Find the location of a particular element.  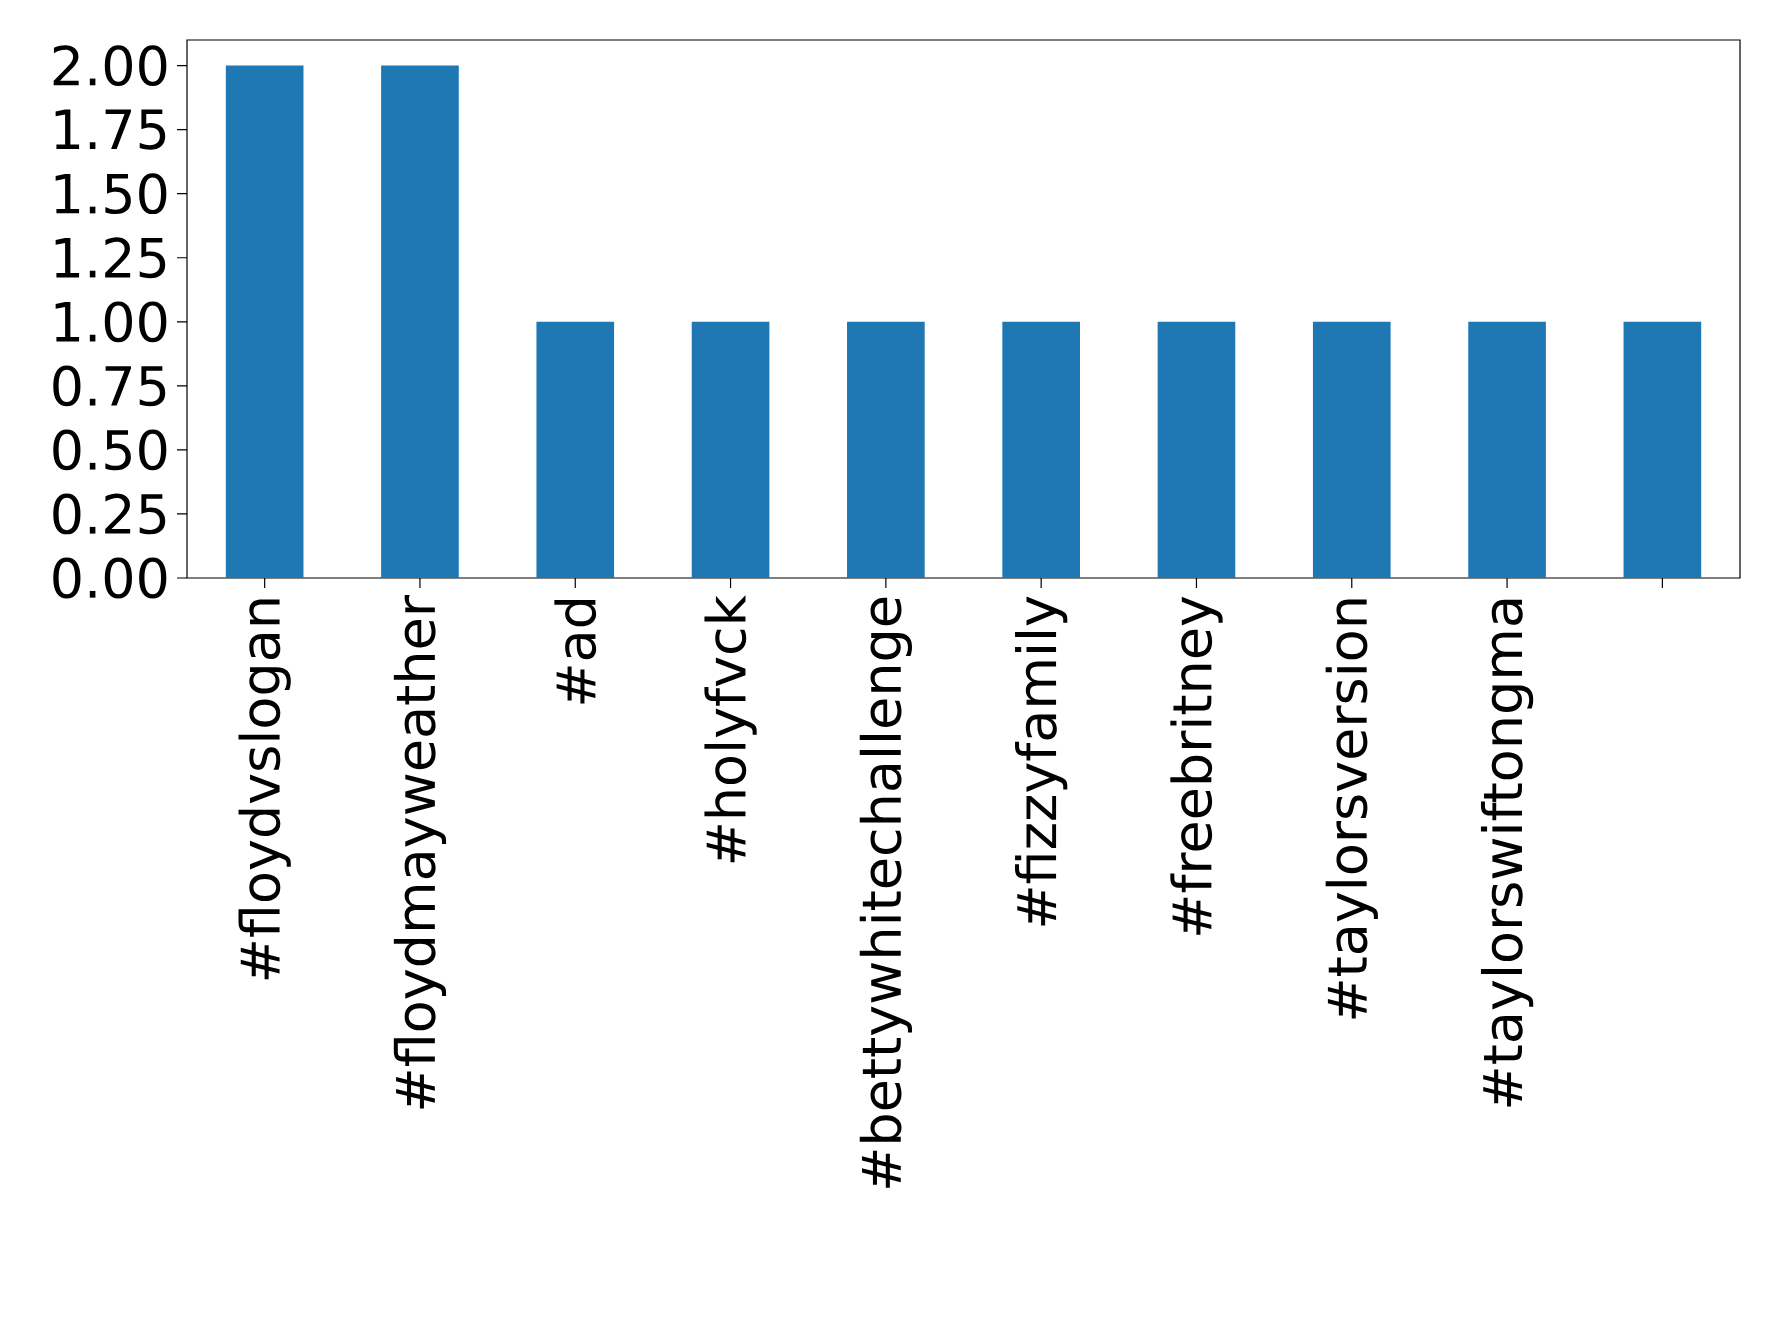

y-tick-label: 1.50 is located at coordinates (111, 194).